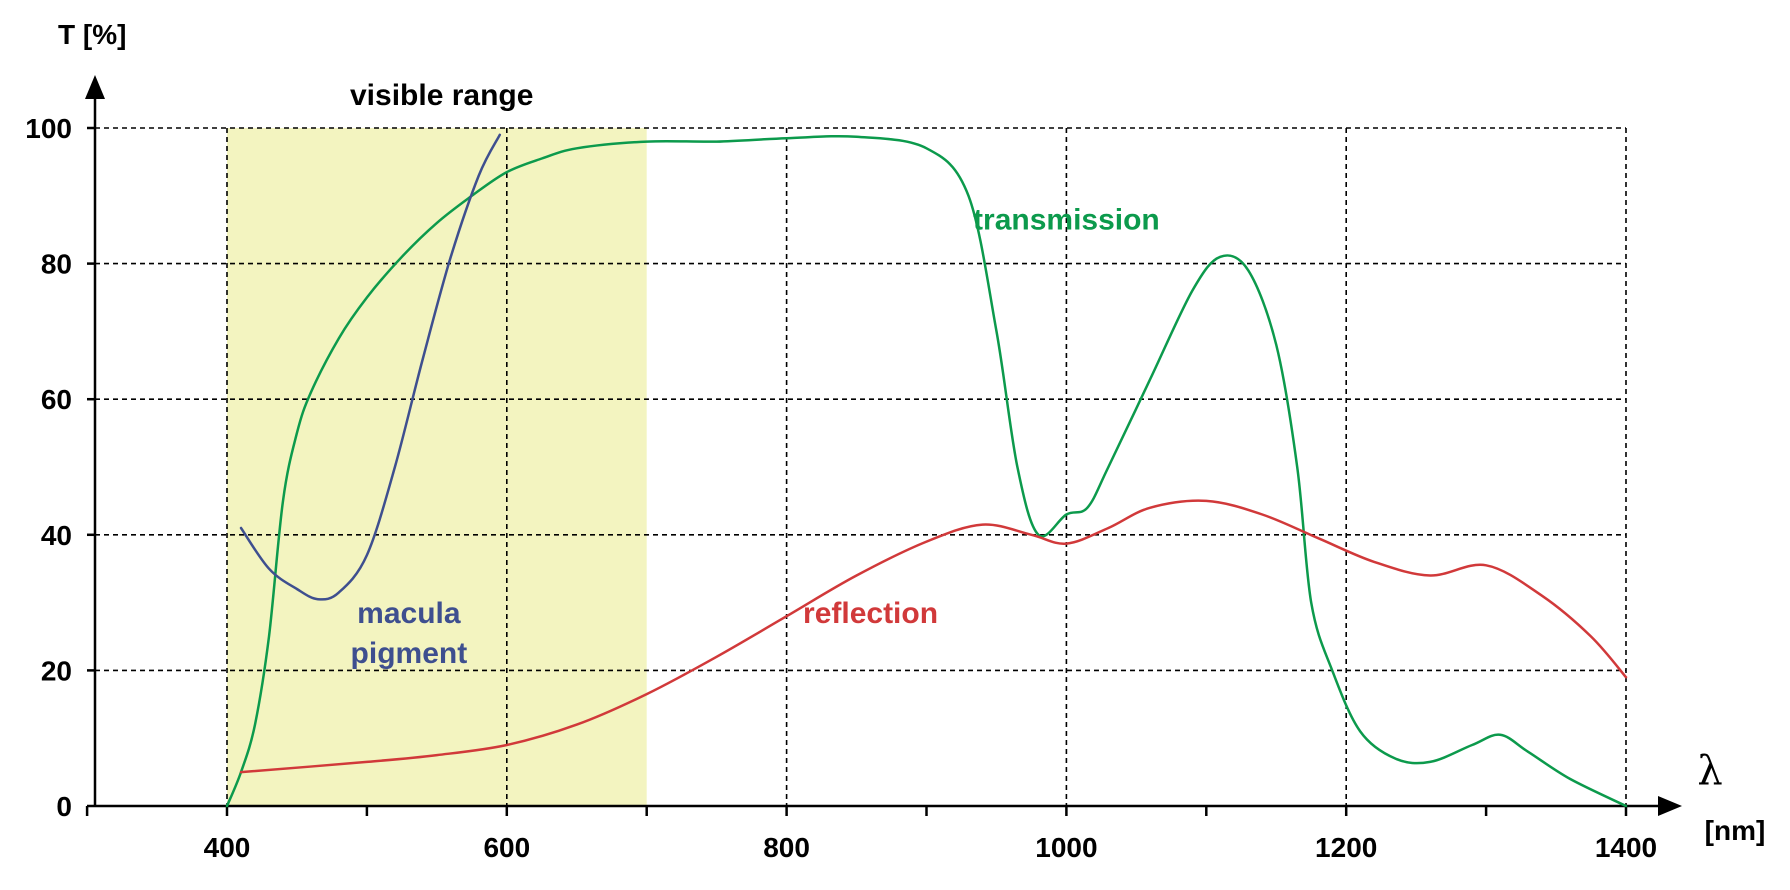 Image resolution: width=1790 pixels, height=890 pixels. Describe the element at coordinates (1626, 847) in the screenshot. I see `x-tick-label: 1400` at that location.